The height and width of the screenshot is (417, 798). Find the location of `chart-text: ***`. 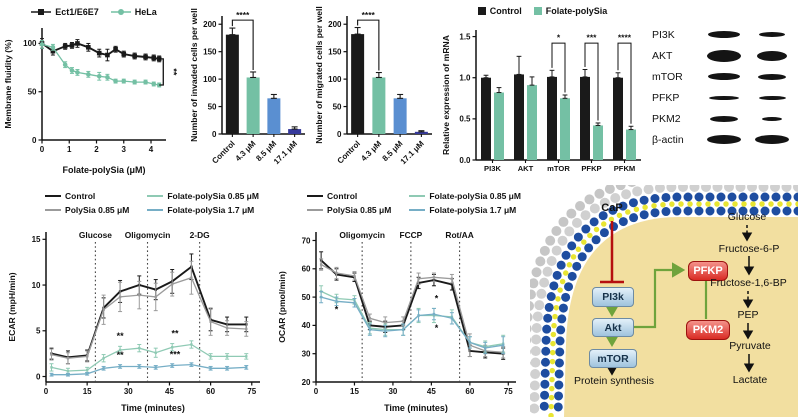

chart-text: *** is located at coordinates (175, 354).